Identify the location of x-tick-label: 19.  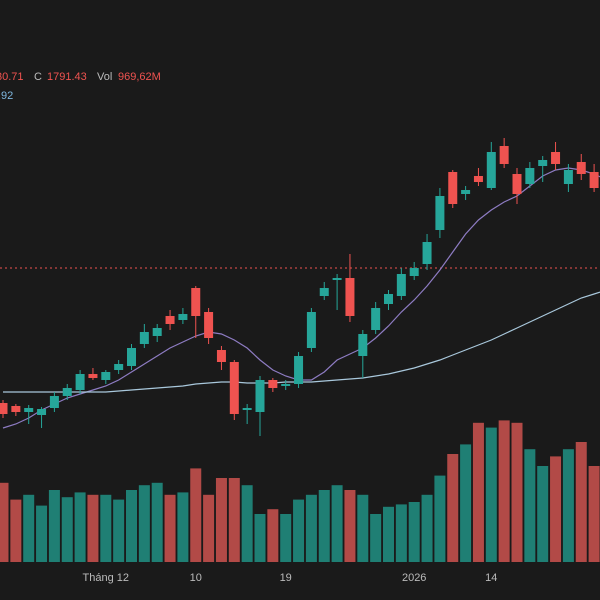
(286, 578).